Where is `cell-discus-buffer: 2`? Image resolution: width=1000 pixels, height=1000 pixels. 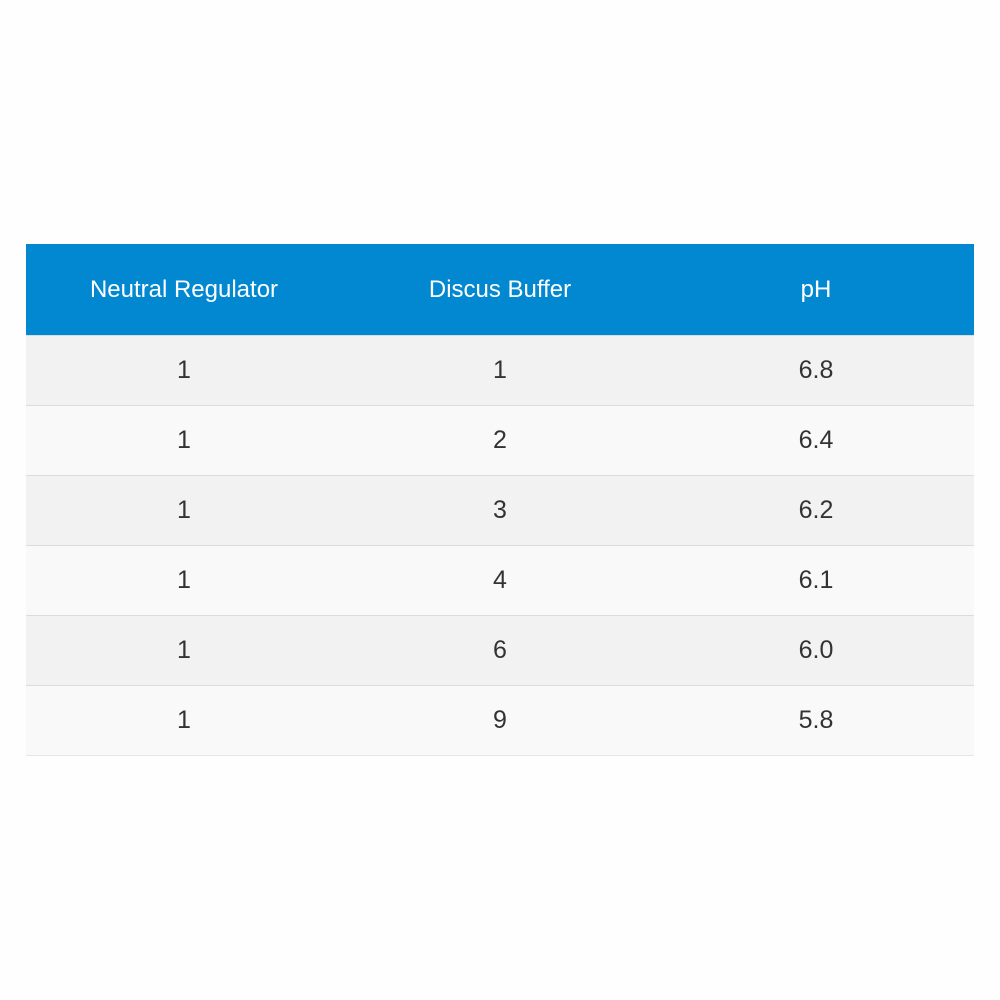 cell-discus-buffer: 2 is located at coordinates (500, 440).